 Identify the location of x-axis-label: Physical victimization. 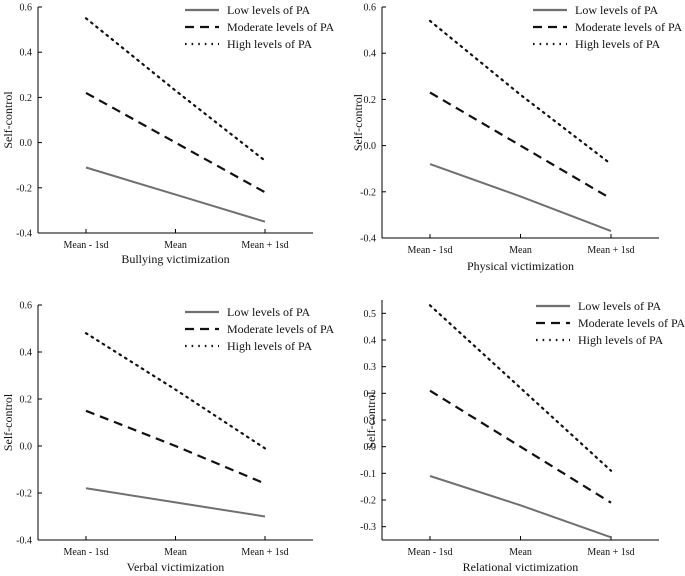
(520, 266).